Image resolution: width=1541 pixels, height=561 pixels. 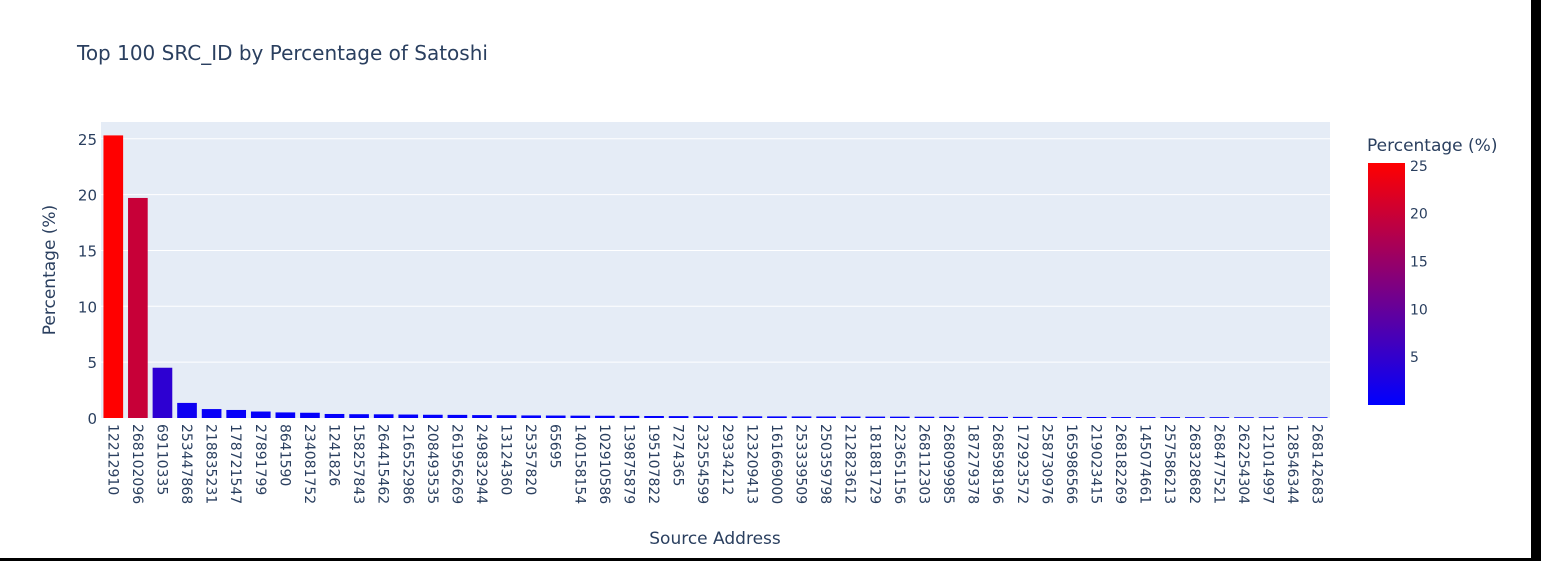 What do you see at coordinates (309, 464) in the screenshot?
I see `x-tick-label: 234081752` at bounding box center [309, 464].